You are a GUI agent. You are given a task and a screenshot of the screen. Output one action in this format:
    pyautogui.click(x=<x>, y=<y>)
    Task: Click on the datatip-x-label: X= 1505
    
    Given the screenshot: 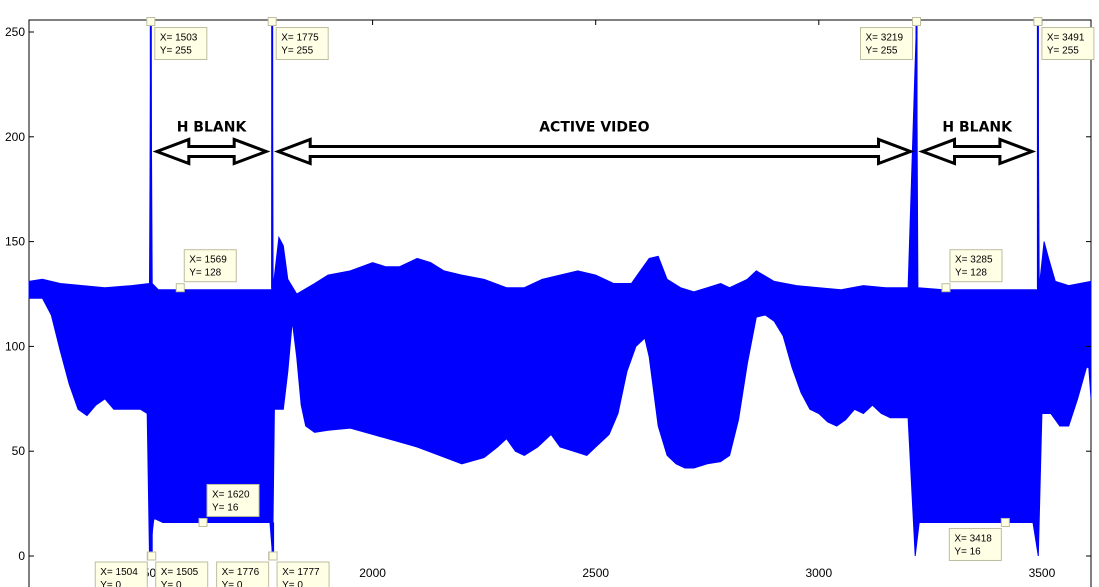 What is the action you would take?
    pyautogui.click(x=180, y=572)
    